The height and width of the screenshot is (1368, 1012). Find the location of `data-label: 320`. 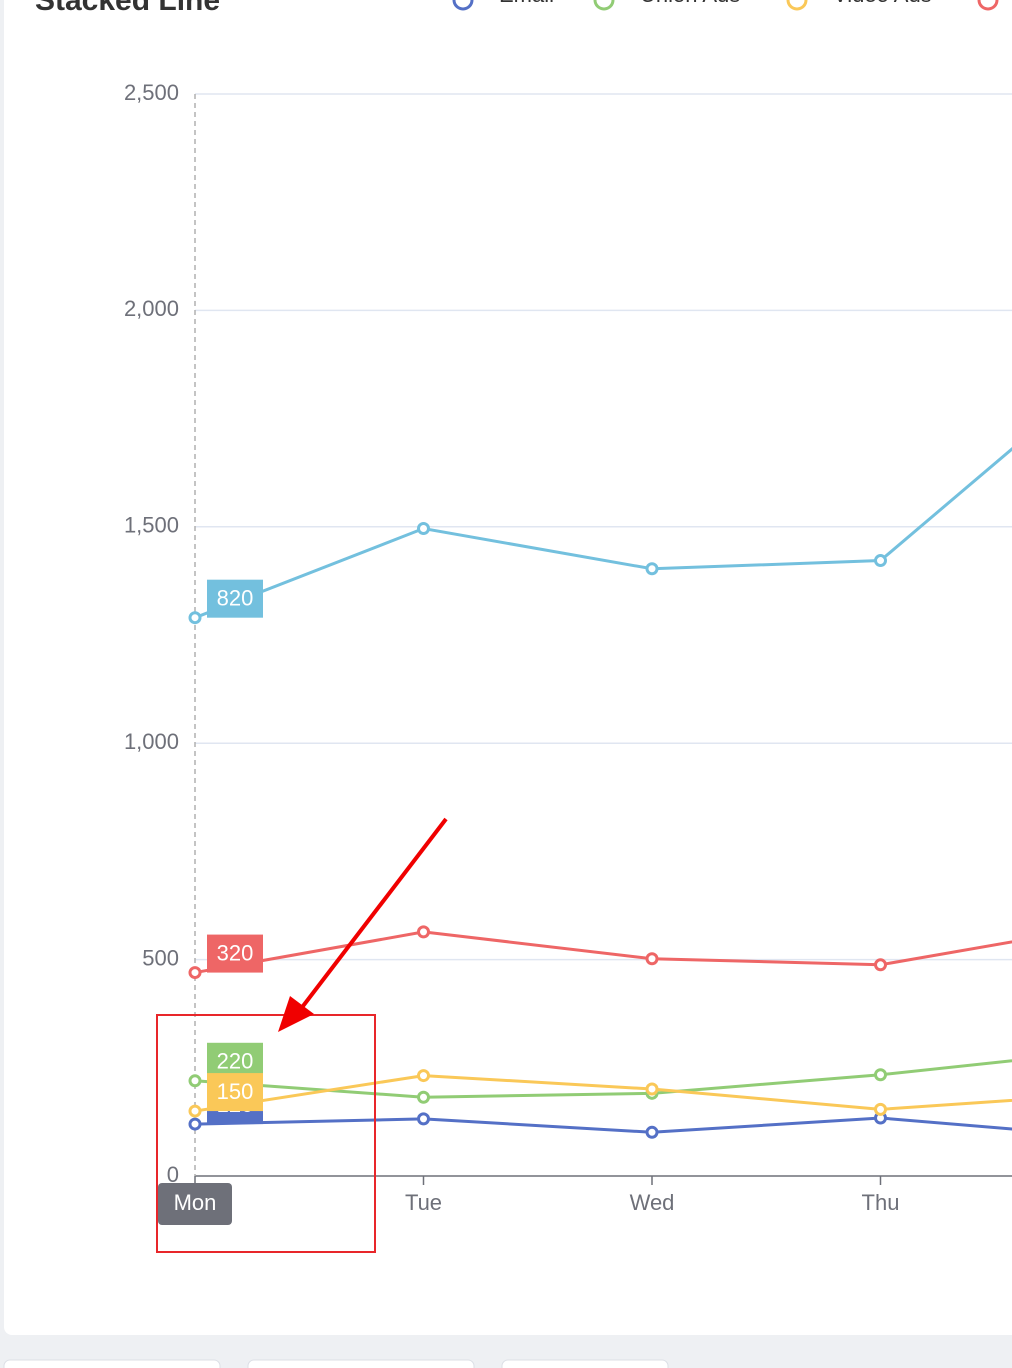

data-label: 320 is located at coordinates (235, 952).